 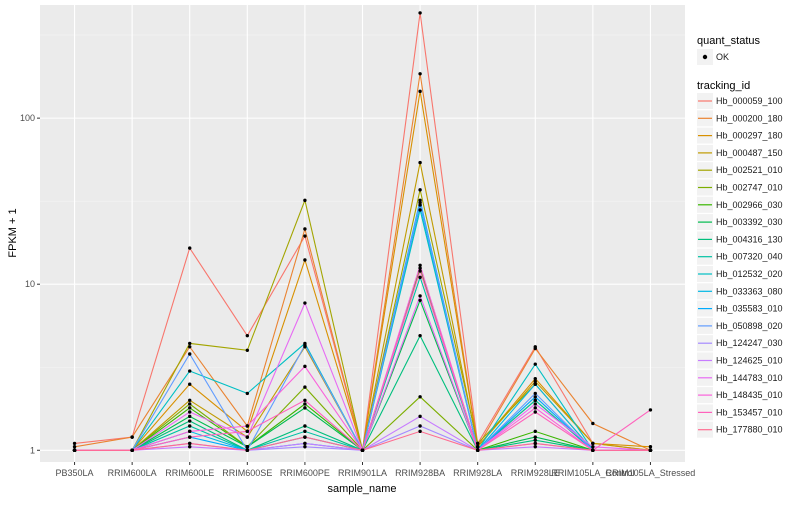 I want to click on x-tick-label: RRIM901LA, so click(x=362, y=473).